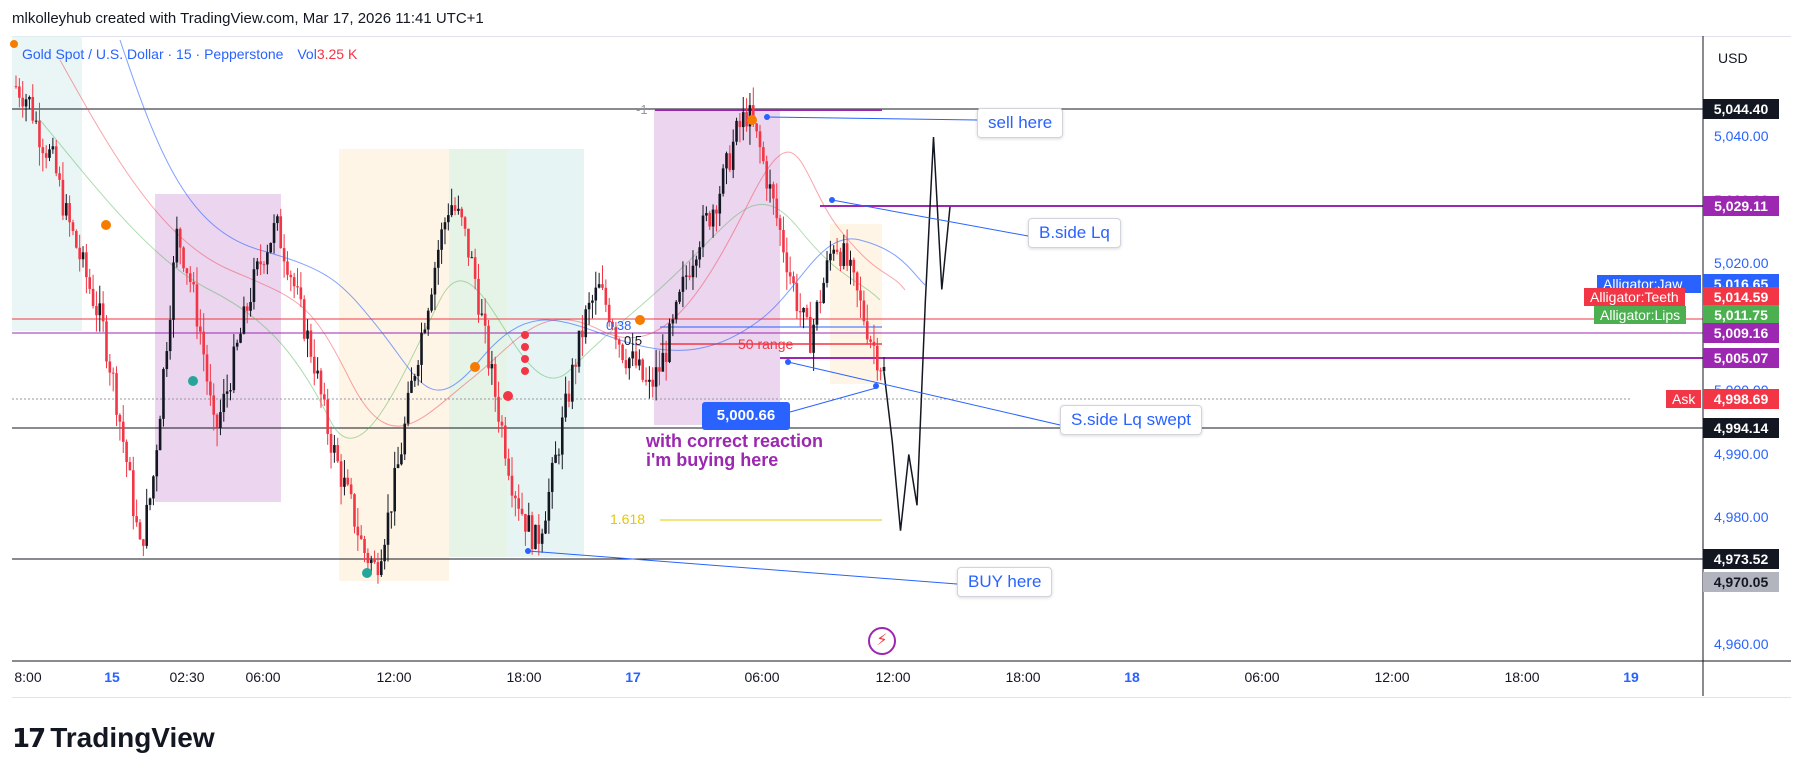 The image size is (1804, 778). I want to click on fib-label-038: 0.38, so click(619, 325).